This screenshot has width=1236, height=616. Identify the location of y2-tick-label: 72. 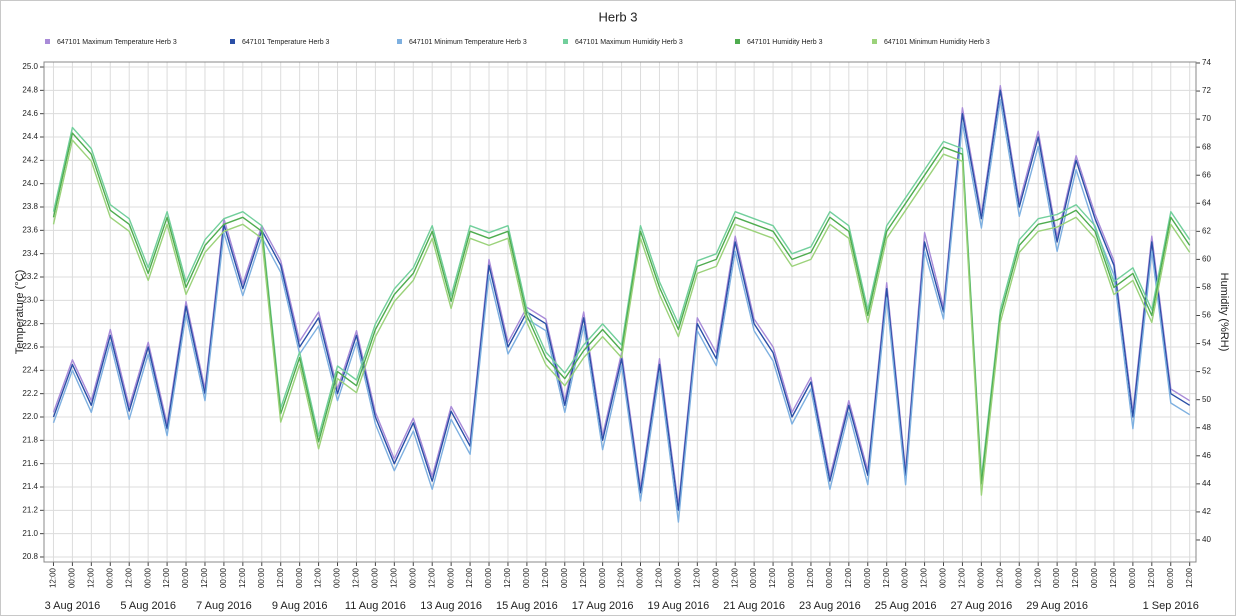
(1206, 90).